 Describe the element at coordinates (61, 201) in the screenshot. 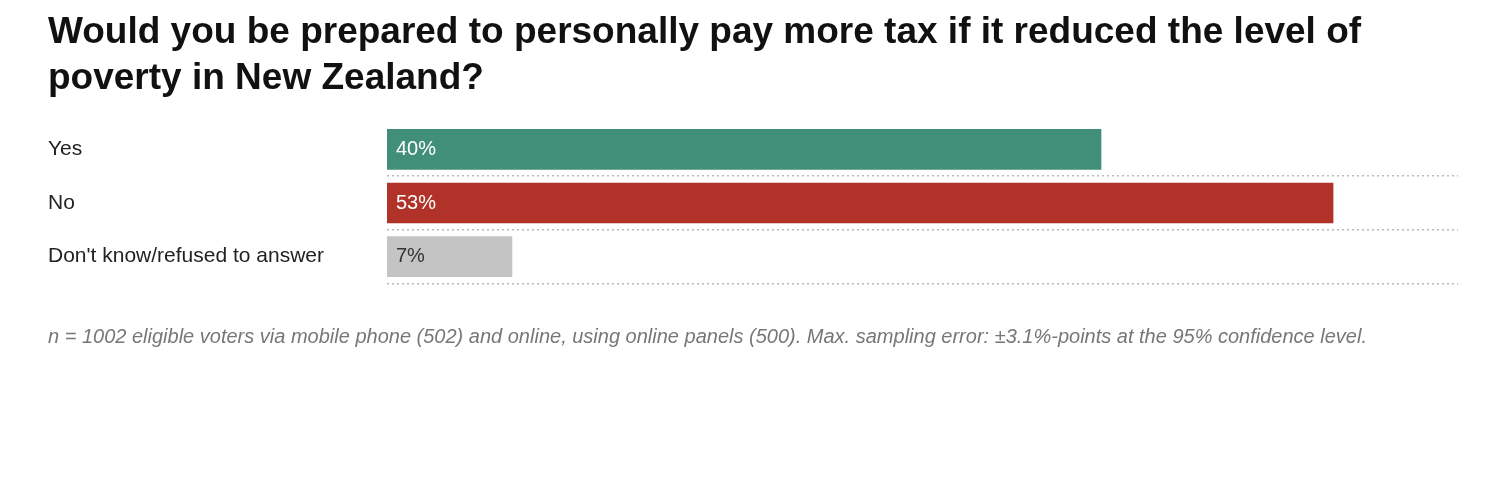

I see `y-tick-label: No` at that location.